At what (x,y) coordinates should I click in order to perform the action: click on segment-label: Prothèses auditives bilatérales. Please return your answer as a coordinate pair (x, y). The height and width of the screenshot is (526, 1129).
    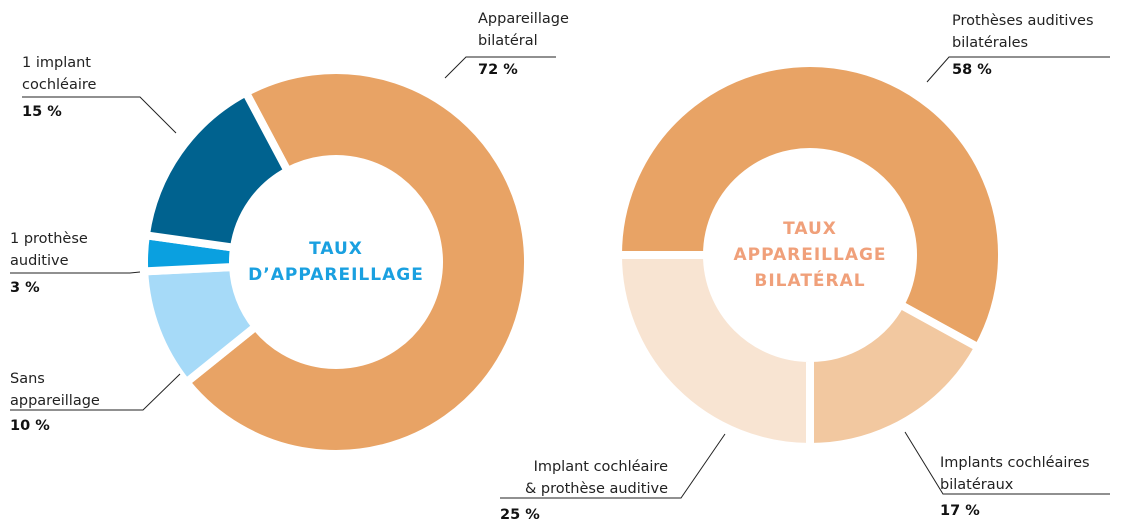
    Looking at the image, I should click on (1023, 32).